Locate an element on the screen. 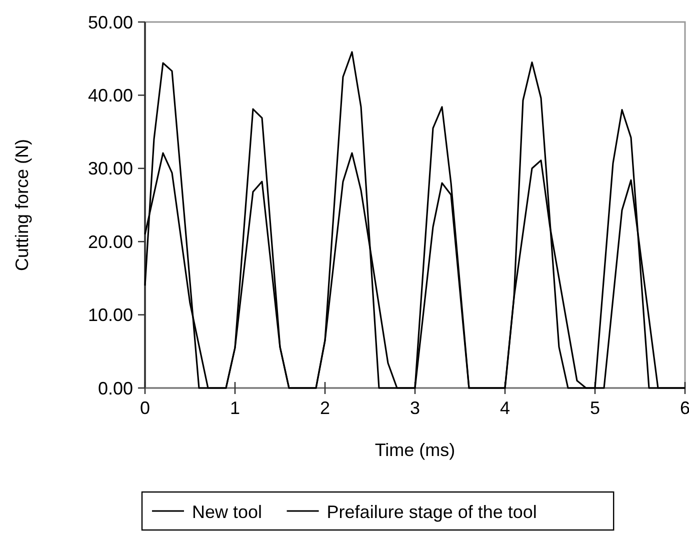  x-tick-label: 1 is located at coordinates (235, 408).